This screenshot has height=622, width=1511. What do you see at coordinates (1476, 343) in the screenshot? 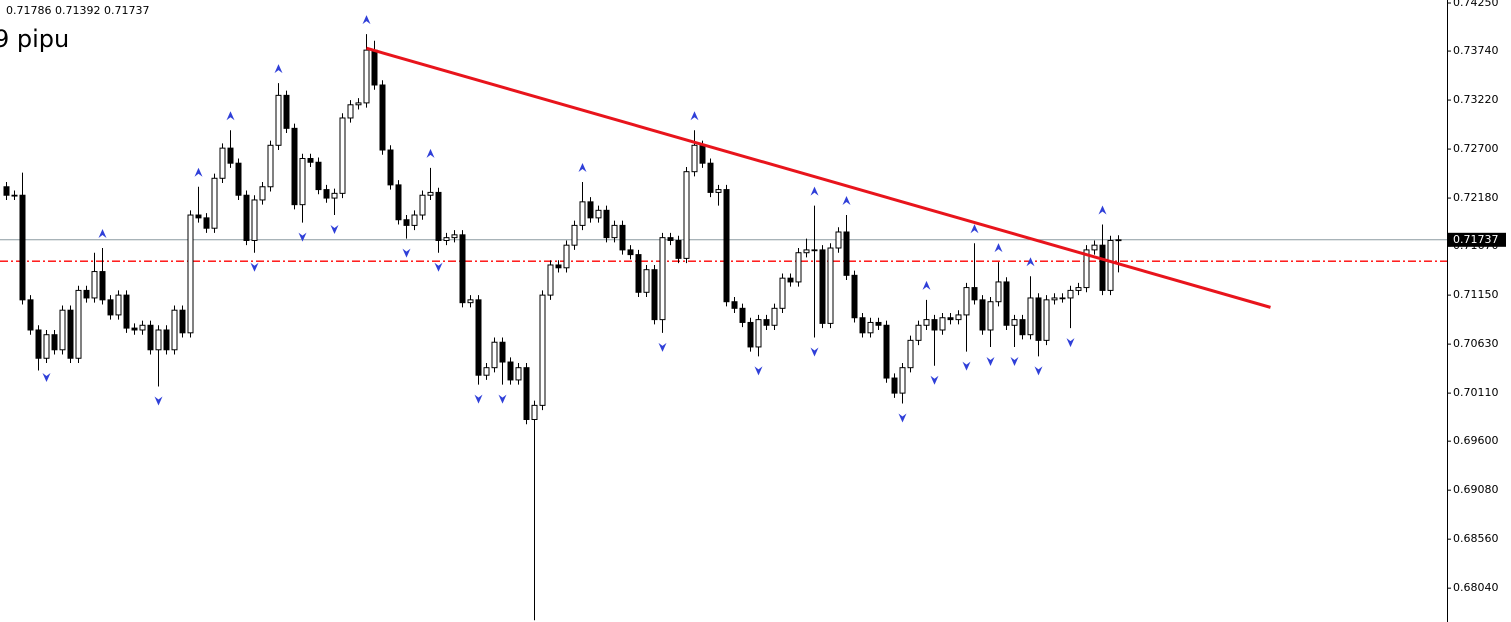
I see `y-tick-label: 0.70630` at bounding box center [1476, 343].